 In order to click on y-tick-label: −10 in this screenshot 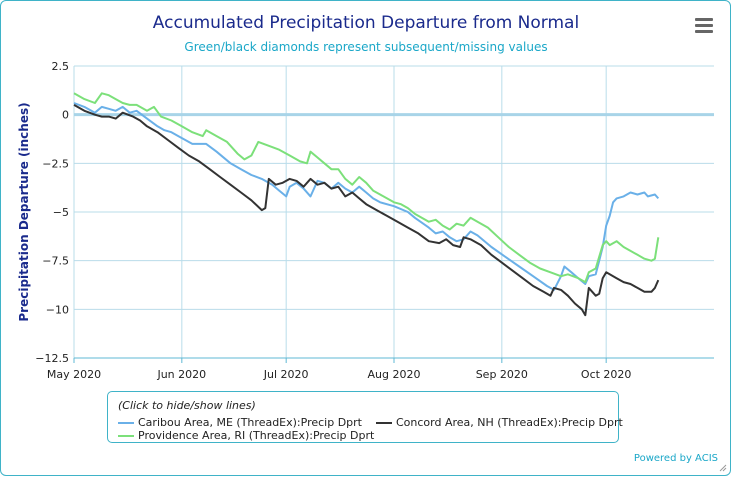, I will do `click(57, 309)`.